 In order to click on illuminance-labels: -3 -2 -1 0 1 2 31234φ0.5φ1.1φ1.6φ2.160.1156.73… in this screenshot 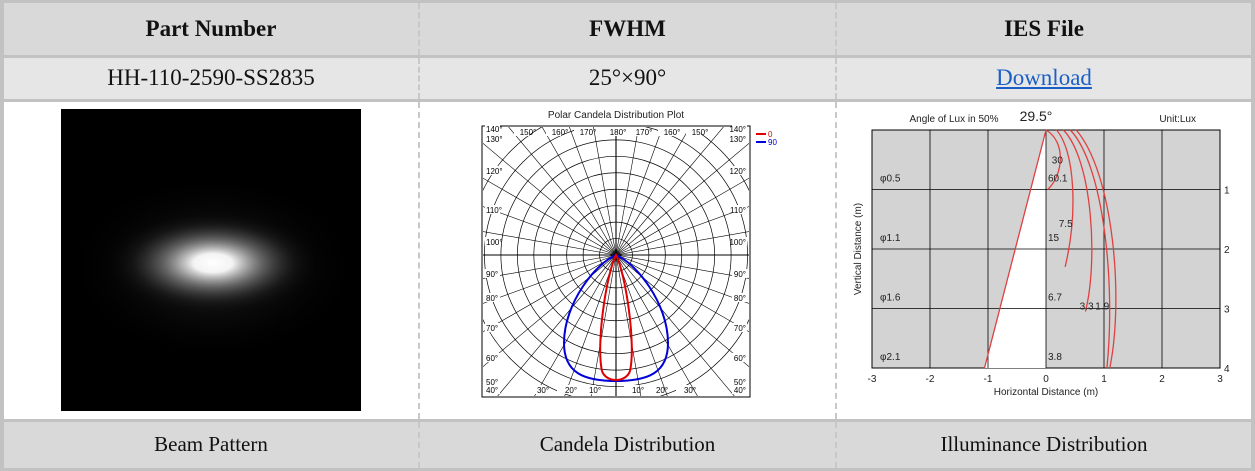, I will do `click(1049, 270)`.